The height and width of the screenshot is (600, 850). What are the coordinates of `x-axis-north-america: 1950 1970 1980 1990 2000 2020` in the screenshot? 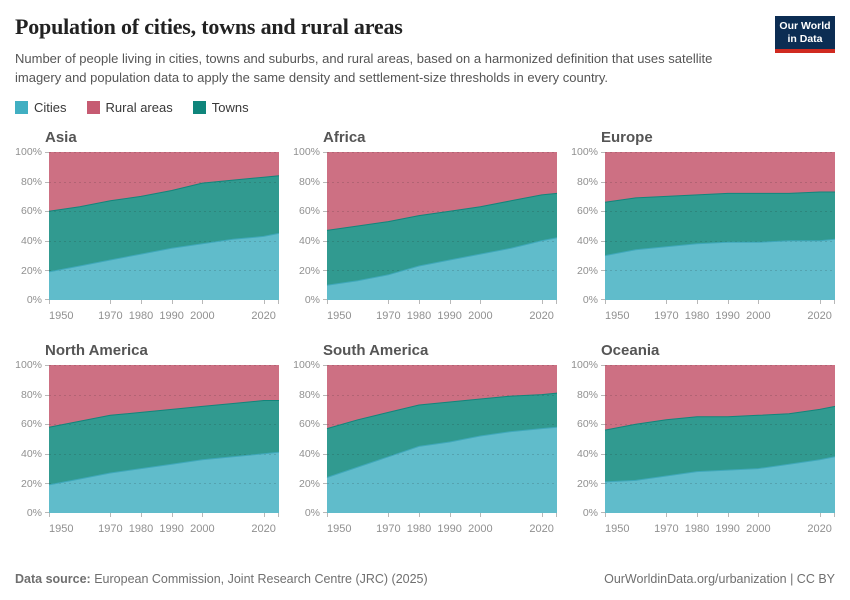 It's located at (162, 530).